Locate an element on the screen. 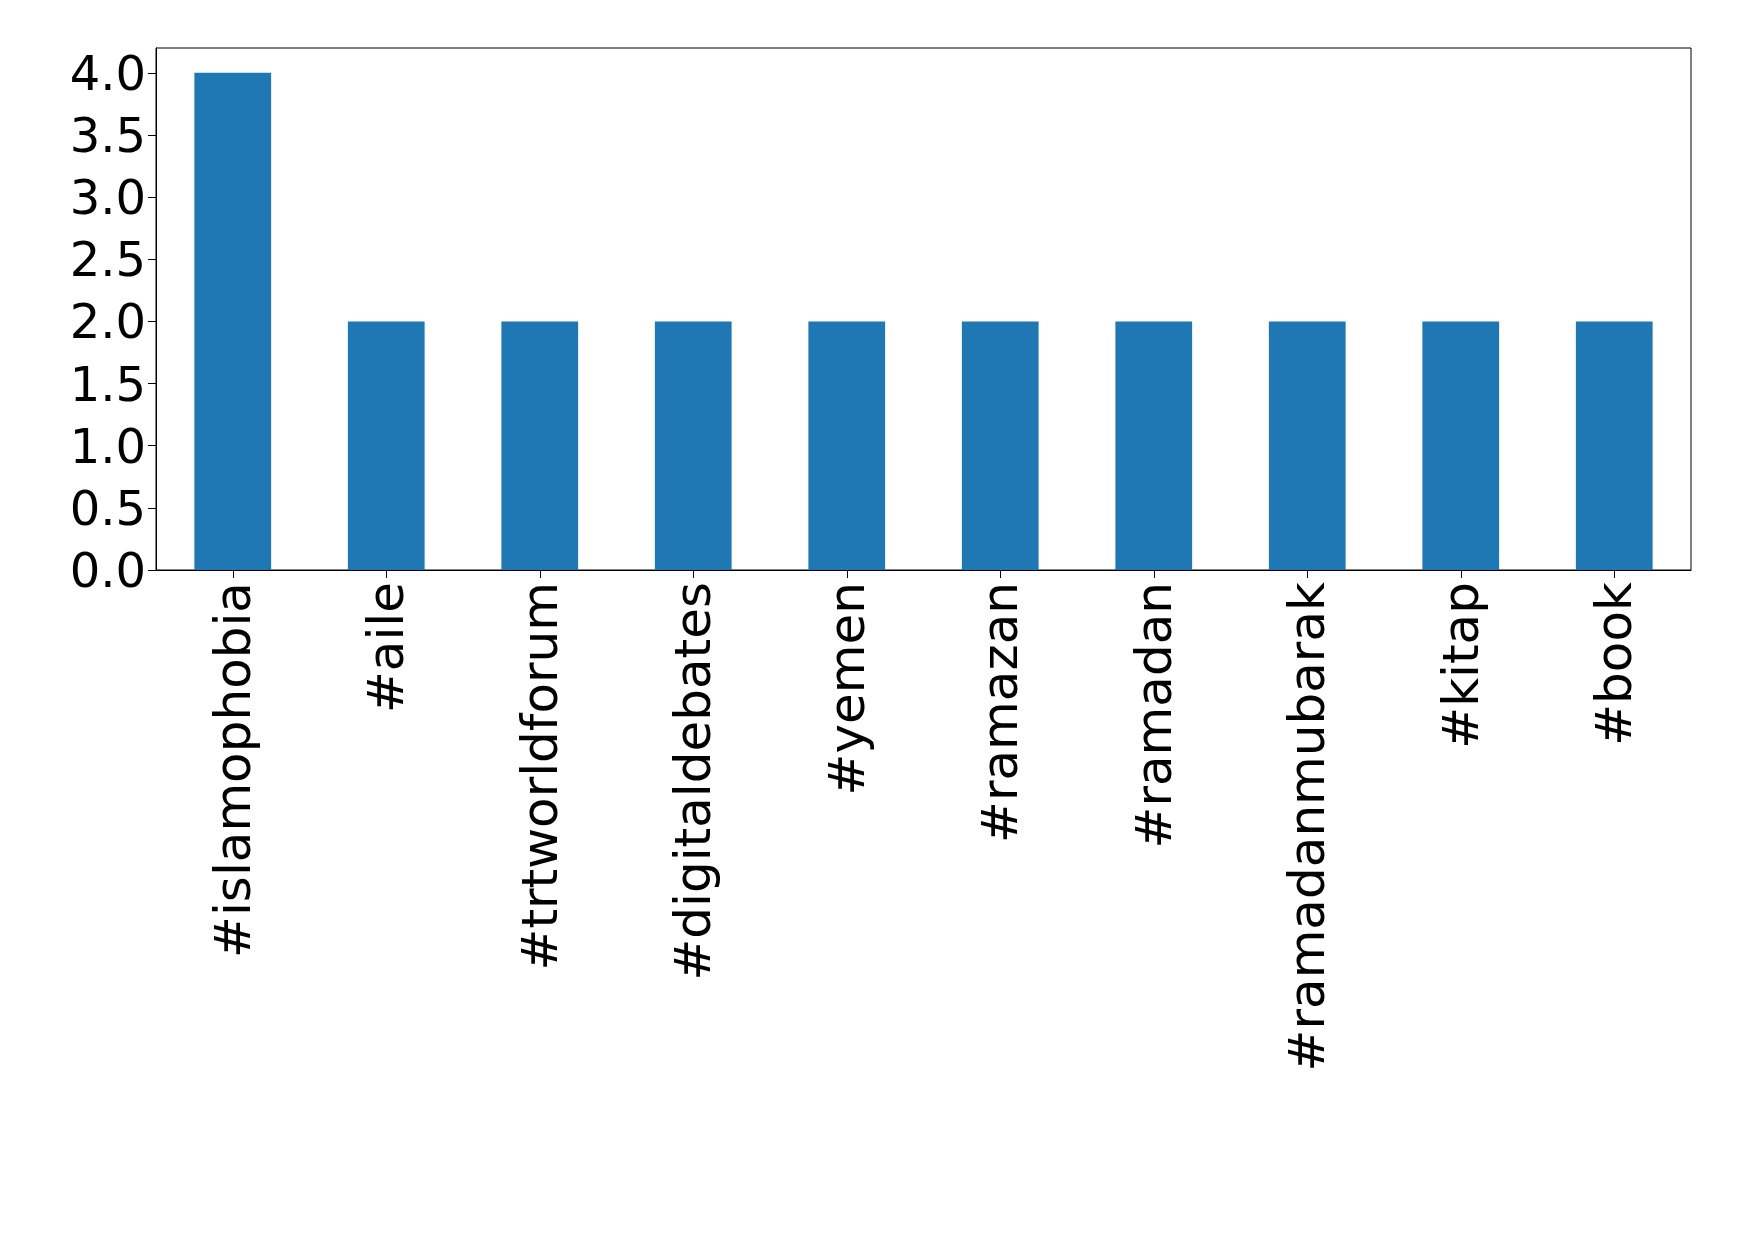 The width and height of the screenshot is (1739, 1239). x-tick-label: #trtworldforum is located at coordinates (539, 776).